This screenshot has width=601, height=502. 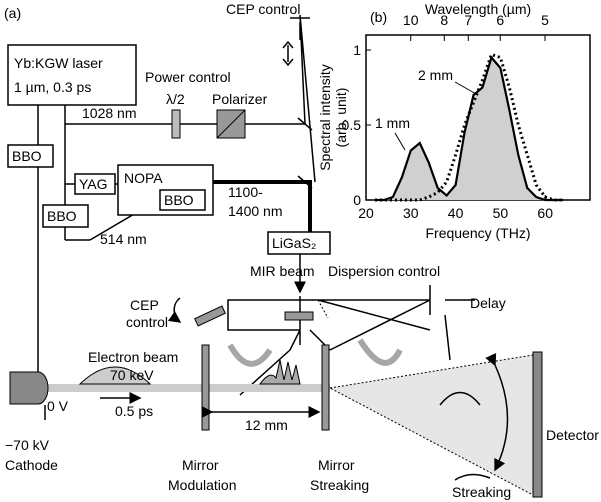 What do you see at coordinates (134, 411) in the screenshot?
I see `label: 0.5 ps` at bounding box center [134, 411].